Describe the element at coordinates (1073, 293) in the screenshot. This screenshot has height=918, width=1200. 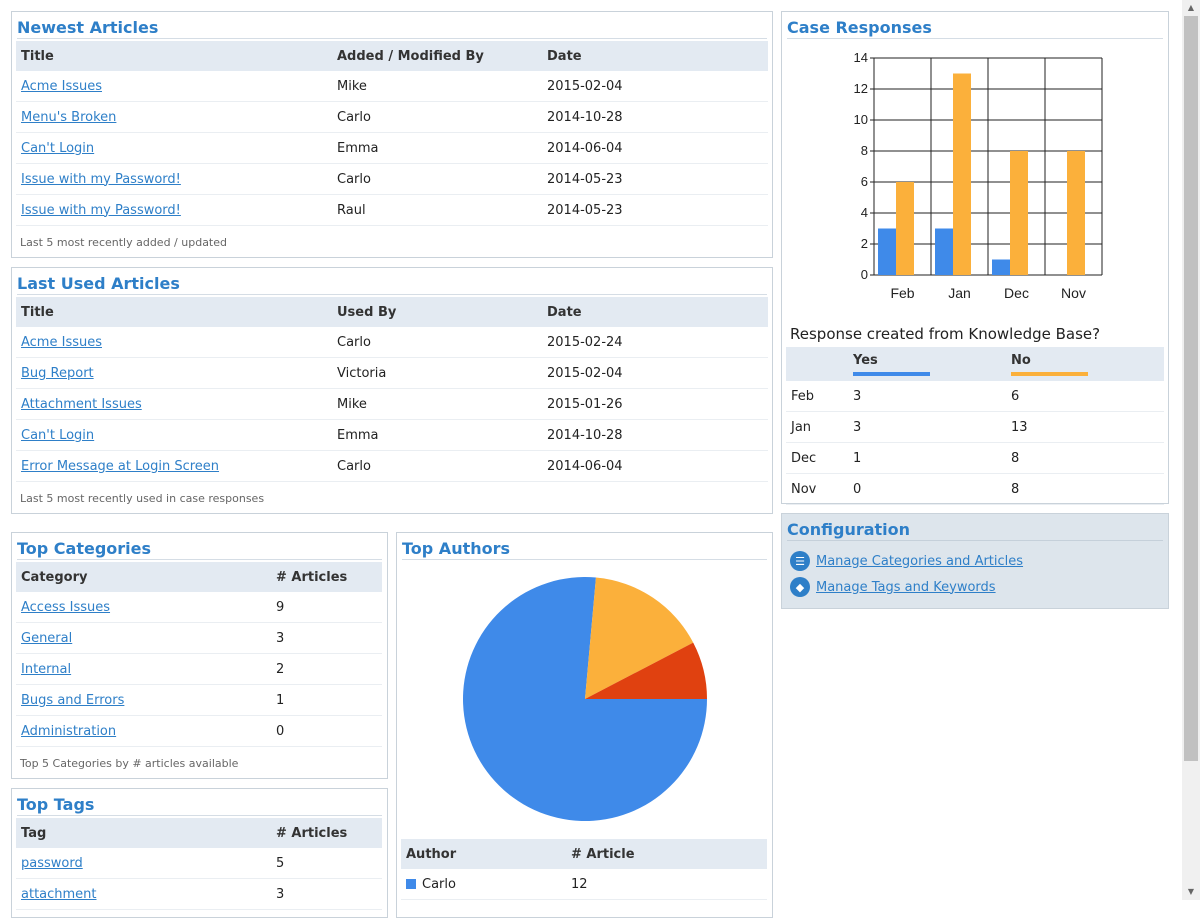
I see `x-tick-label: Nov` at that location.